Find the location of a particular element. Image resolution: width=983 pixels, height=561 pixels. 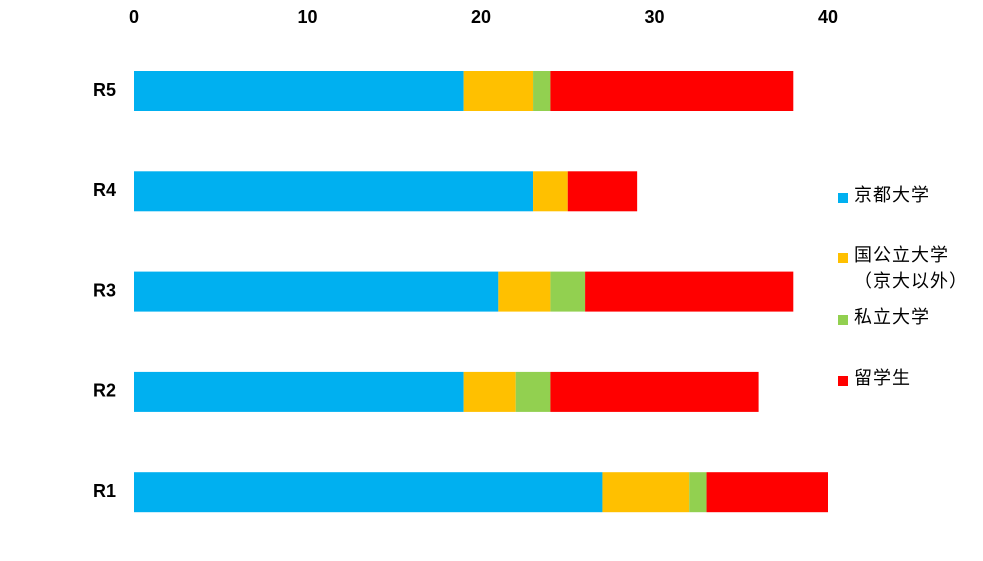

y-tick-label: R2 is located at coordinates (104, 391).